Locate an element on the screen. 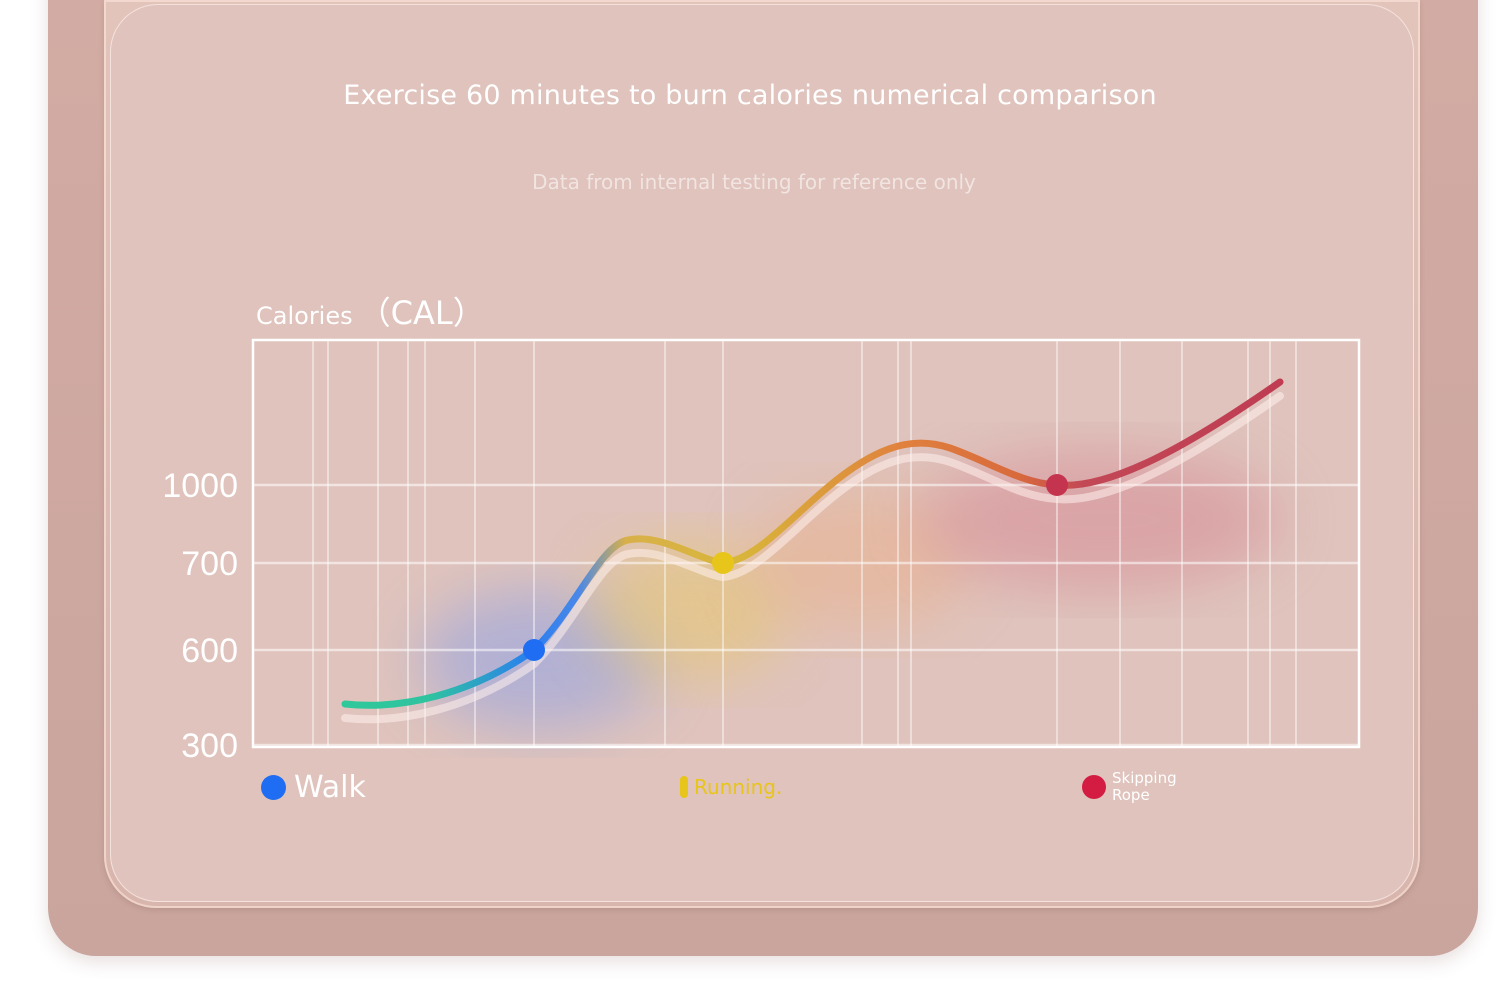  data-point-skipping-rope is located at coordinates (1057, 485).